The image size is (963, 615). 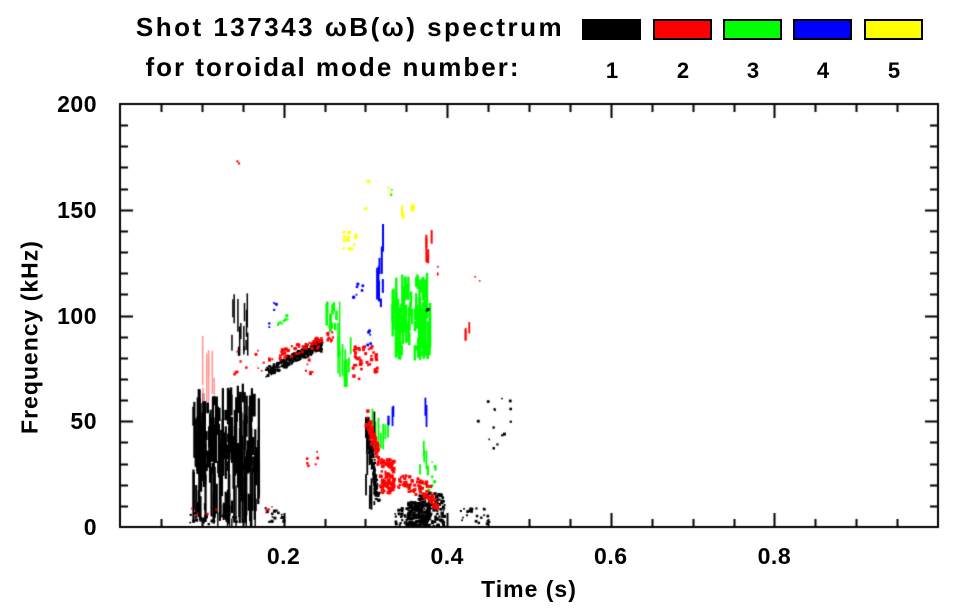 What do you see at coordinates (29, 337) in the screenshot?
I see `y-axis-title: Frequency (kHz)` at bounding box center [29, 337].